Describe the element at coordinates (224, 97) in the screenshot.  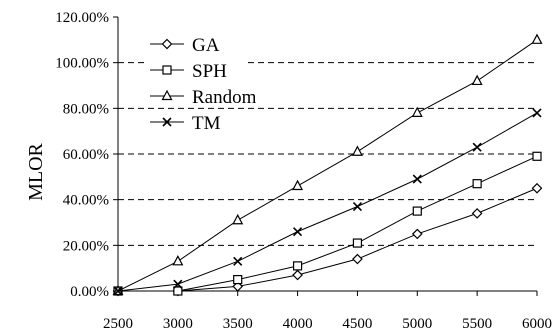
I see `legend-label-random: Random` at that location.